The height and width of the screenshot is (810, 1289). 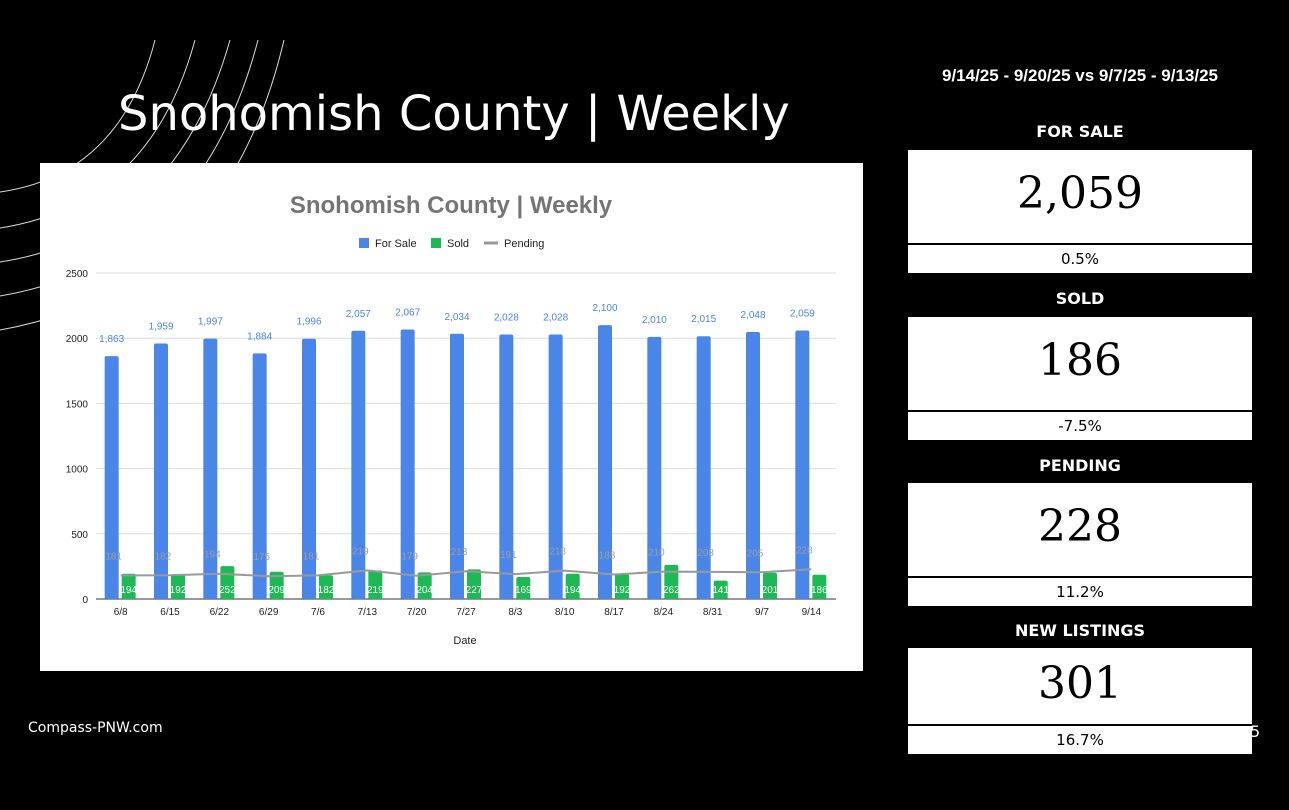 I want to click on stat-label-sold: SOLD, so click(x=1080, y=298).